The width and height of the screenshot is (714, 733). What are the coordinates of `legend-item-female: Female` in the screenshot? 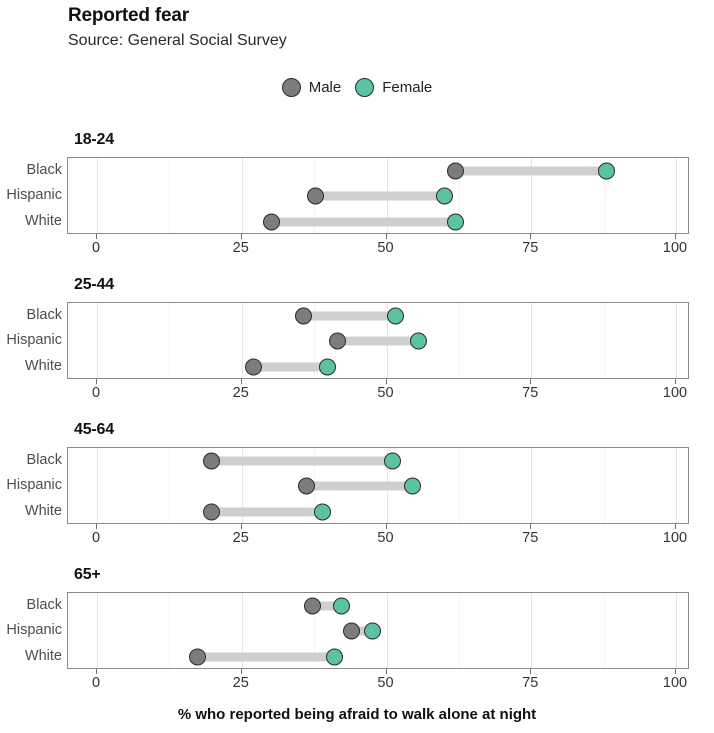 It's located at (393, 87).